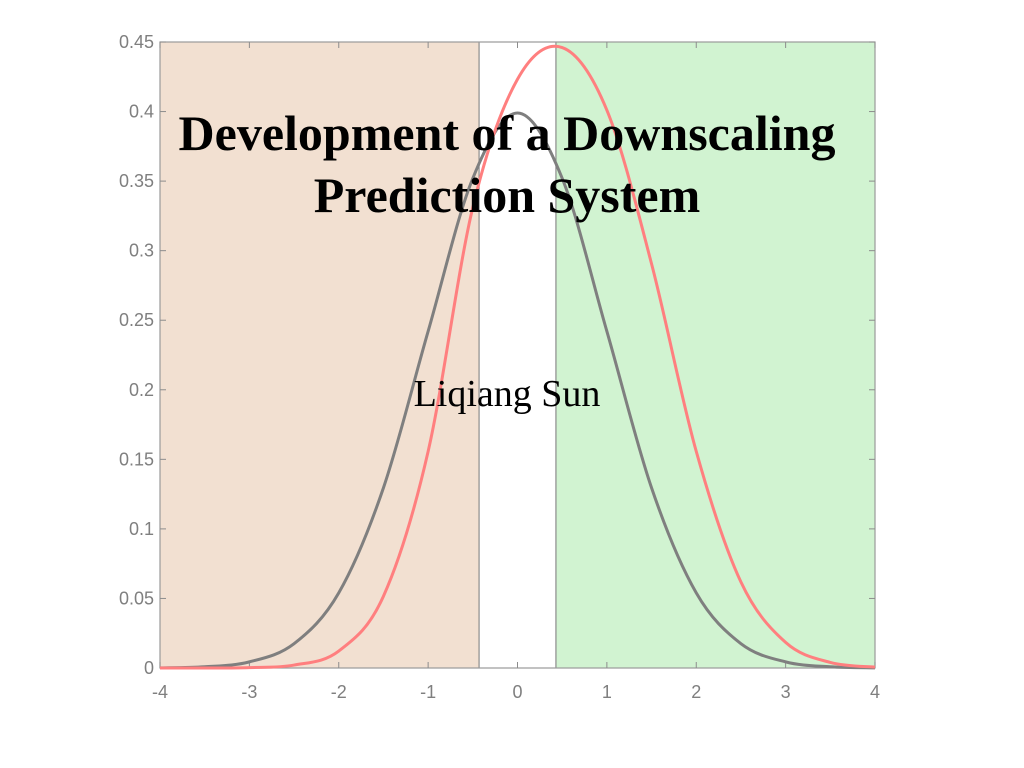 The image size is (1024, 768). Describe the element at coordinates (786, 692) in the screenshot. I see `x-tick-label: 3` at that location.